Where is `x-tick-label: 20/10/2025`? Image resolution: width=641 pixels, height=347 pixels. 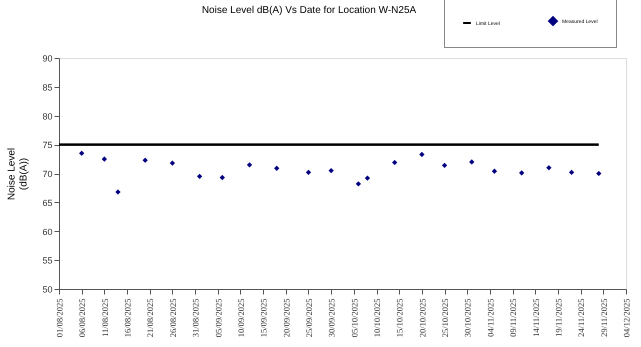 x-tick-label: 20/10/2025 is located at coordinates (422, 318).